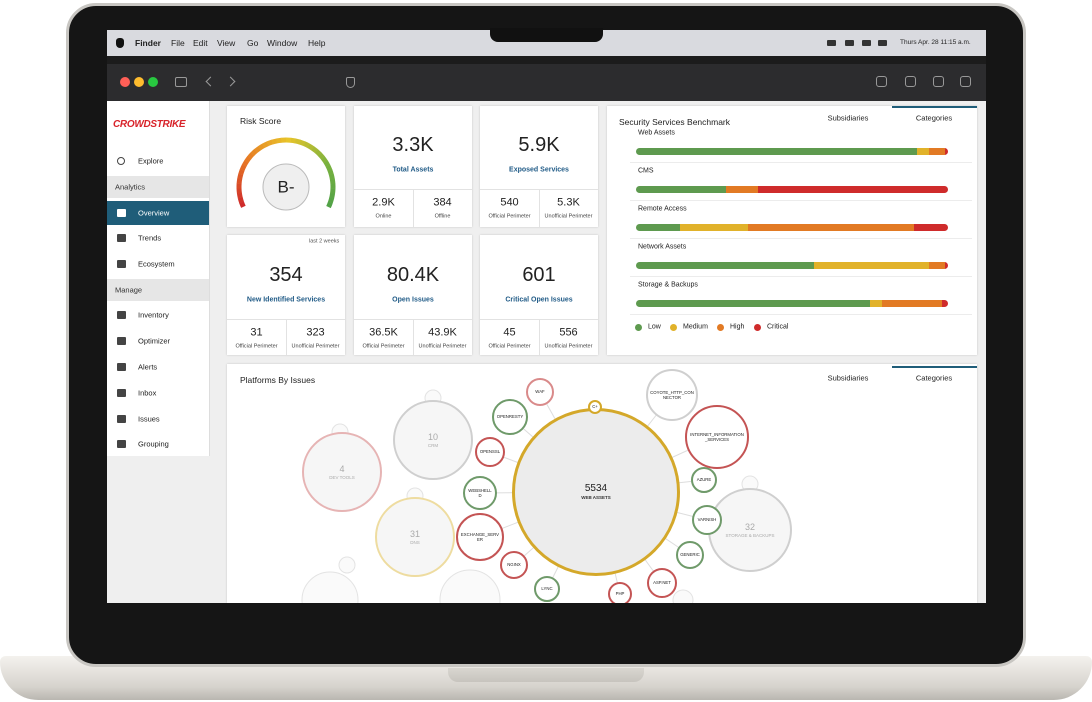 The width and height of the screenshot is (1092, 702). I want to click on bubble-label: GENERIC, so click(690, 555).